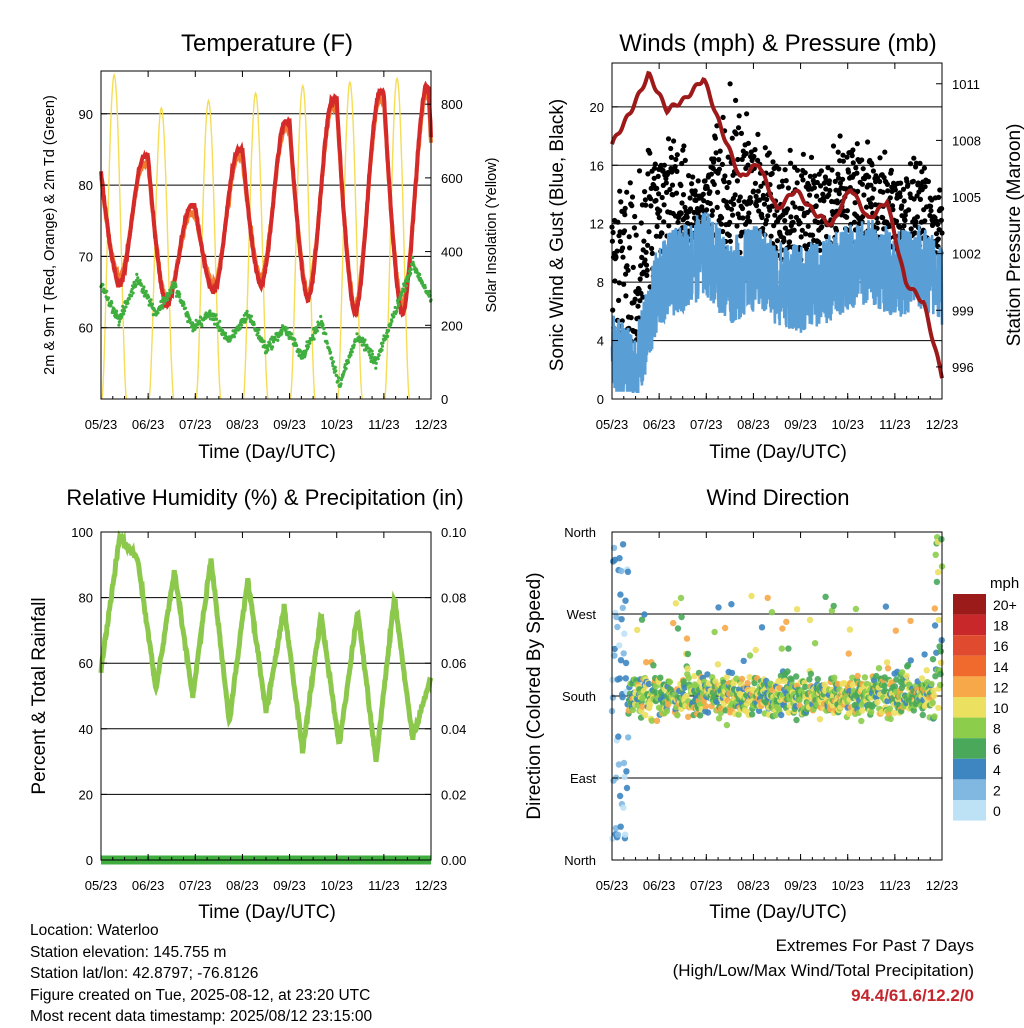 Image resolution: width=1024 pixels, height=1028 pixels. What do you see at coordinates (966, 140) in the screenshot?
I see `winds-y2-tick-label: 1008` at bounding box center [966, 140].